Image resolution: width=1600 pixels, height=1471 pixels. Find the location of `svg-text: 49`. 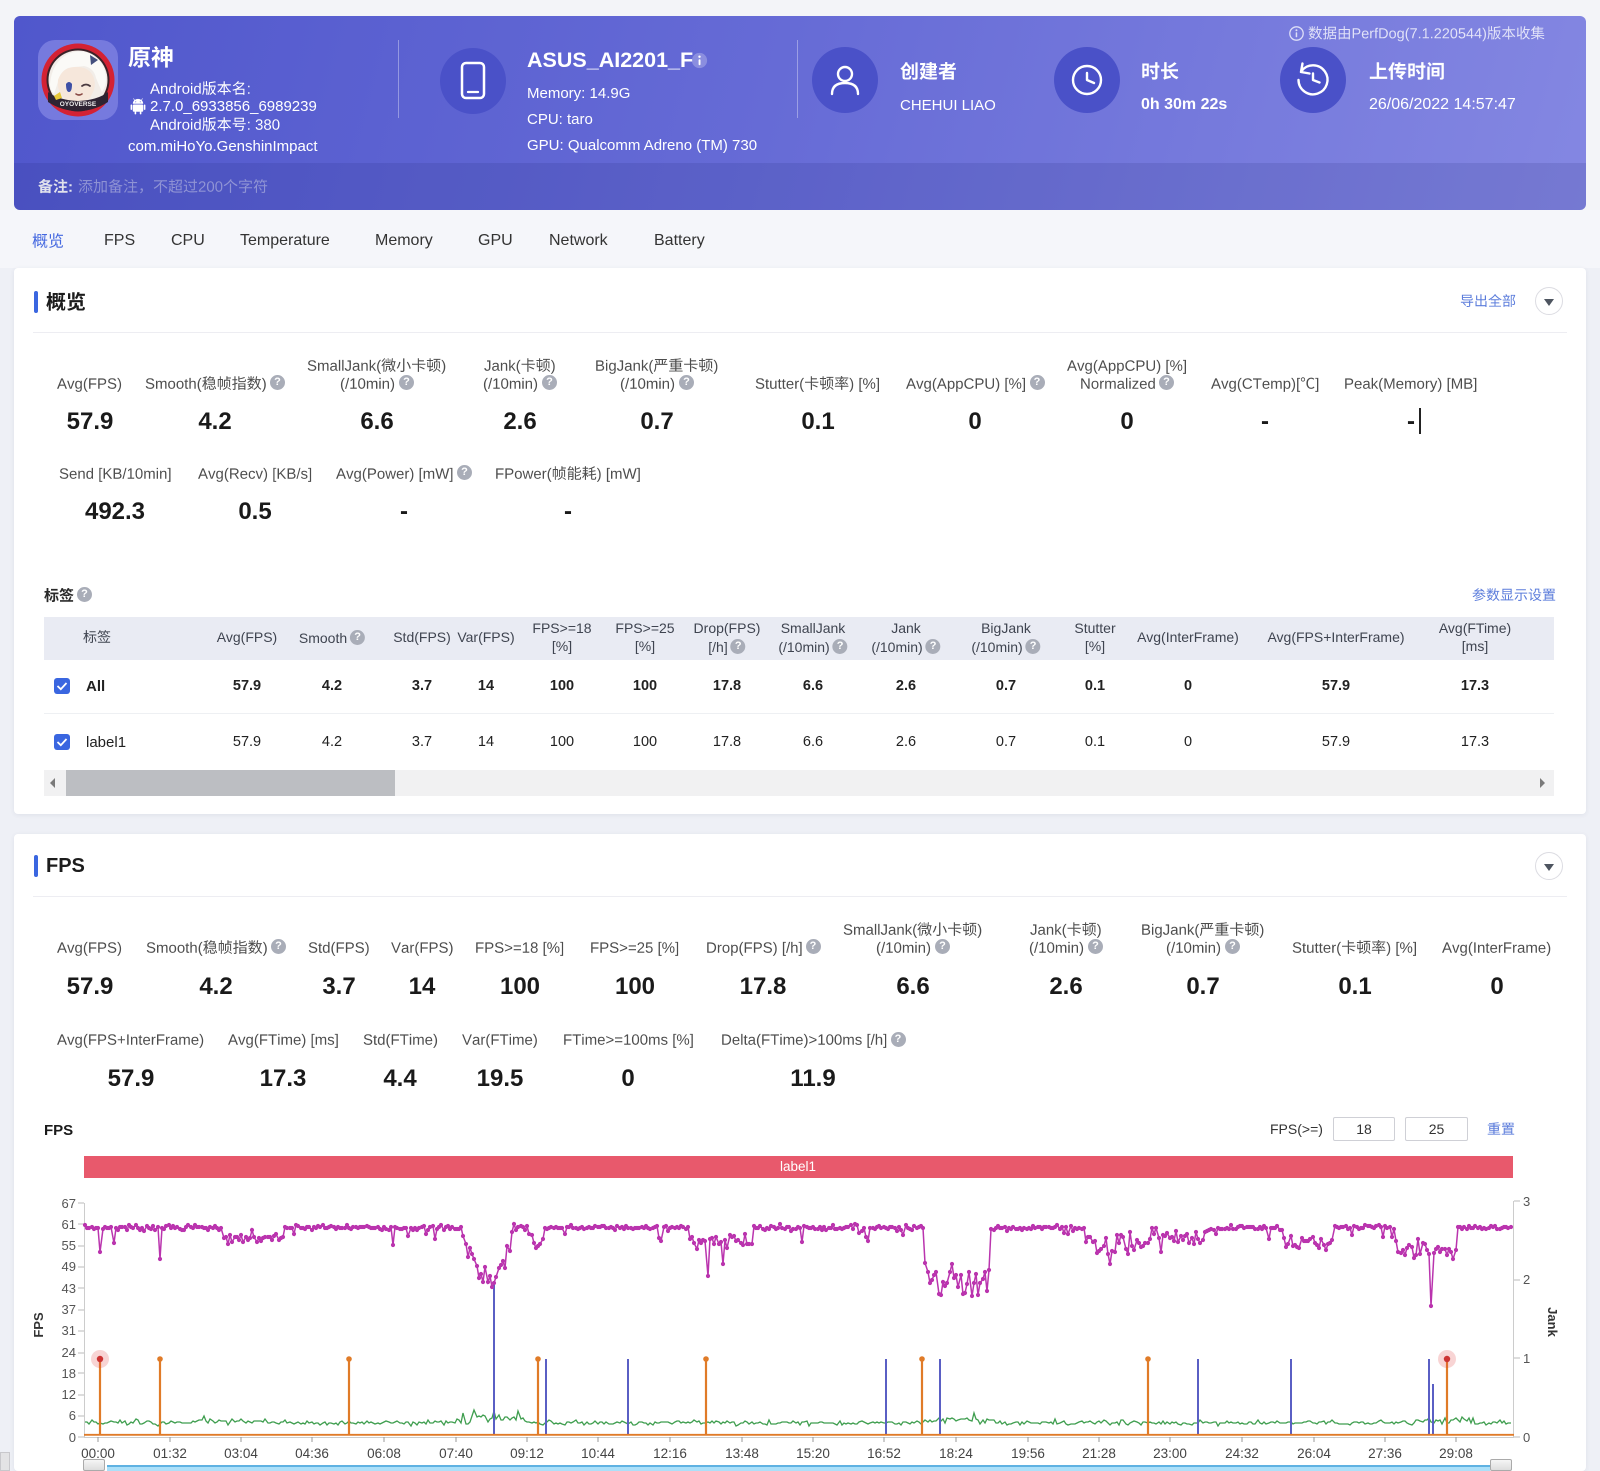

svg-text: 49 is located at coordinates (69, 1266).